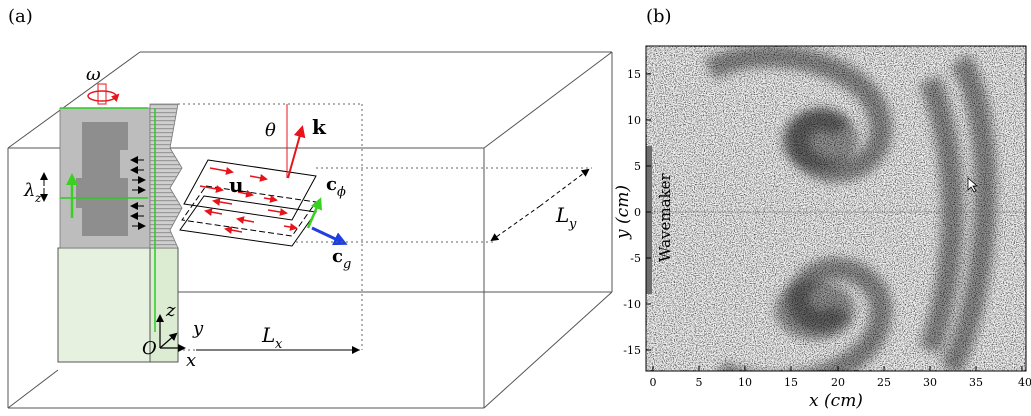 The image size is (1031, 416). What do you see at coordinates (314, 213) in the screenshot?
I see `c-phi-vector` at bounding box center [314, 213].